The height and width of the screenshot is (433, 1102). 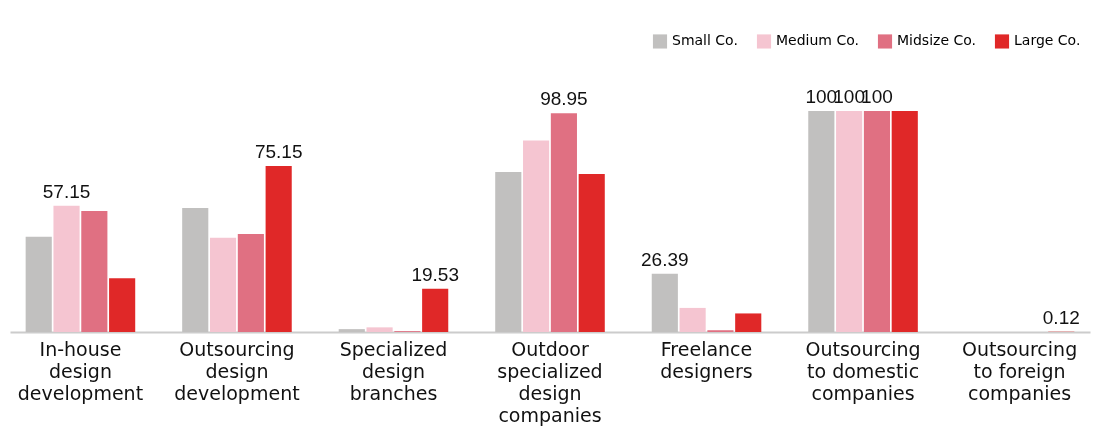 What do you see at coordinates (705, 40) in the screenshot?
I see `legend-label: Small Co.` at bounding box center [705, 40].